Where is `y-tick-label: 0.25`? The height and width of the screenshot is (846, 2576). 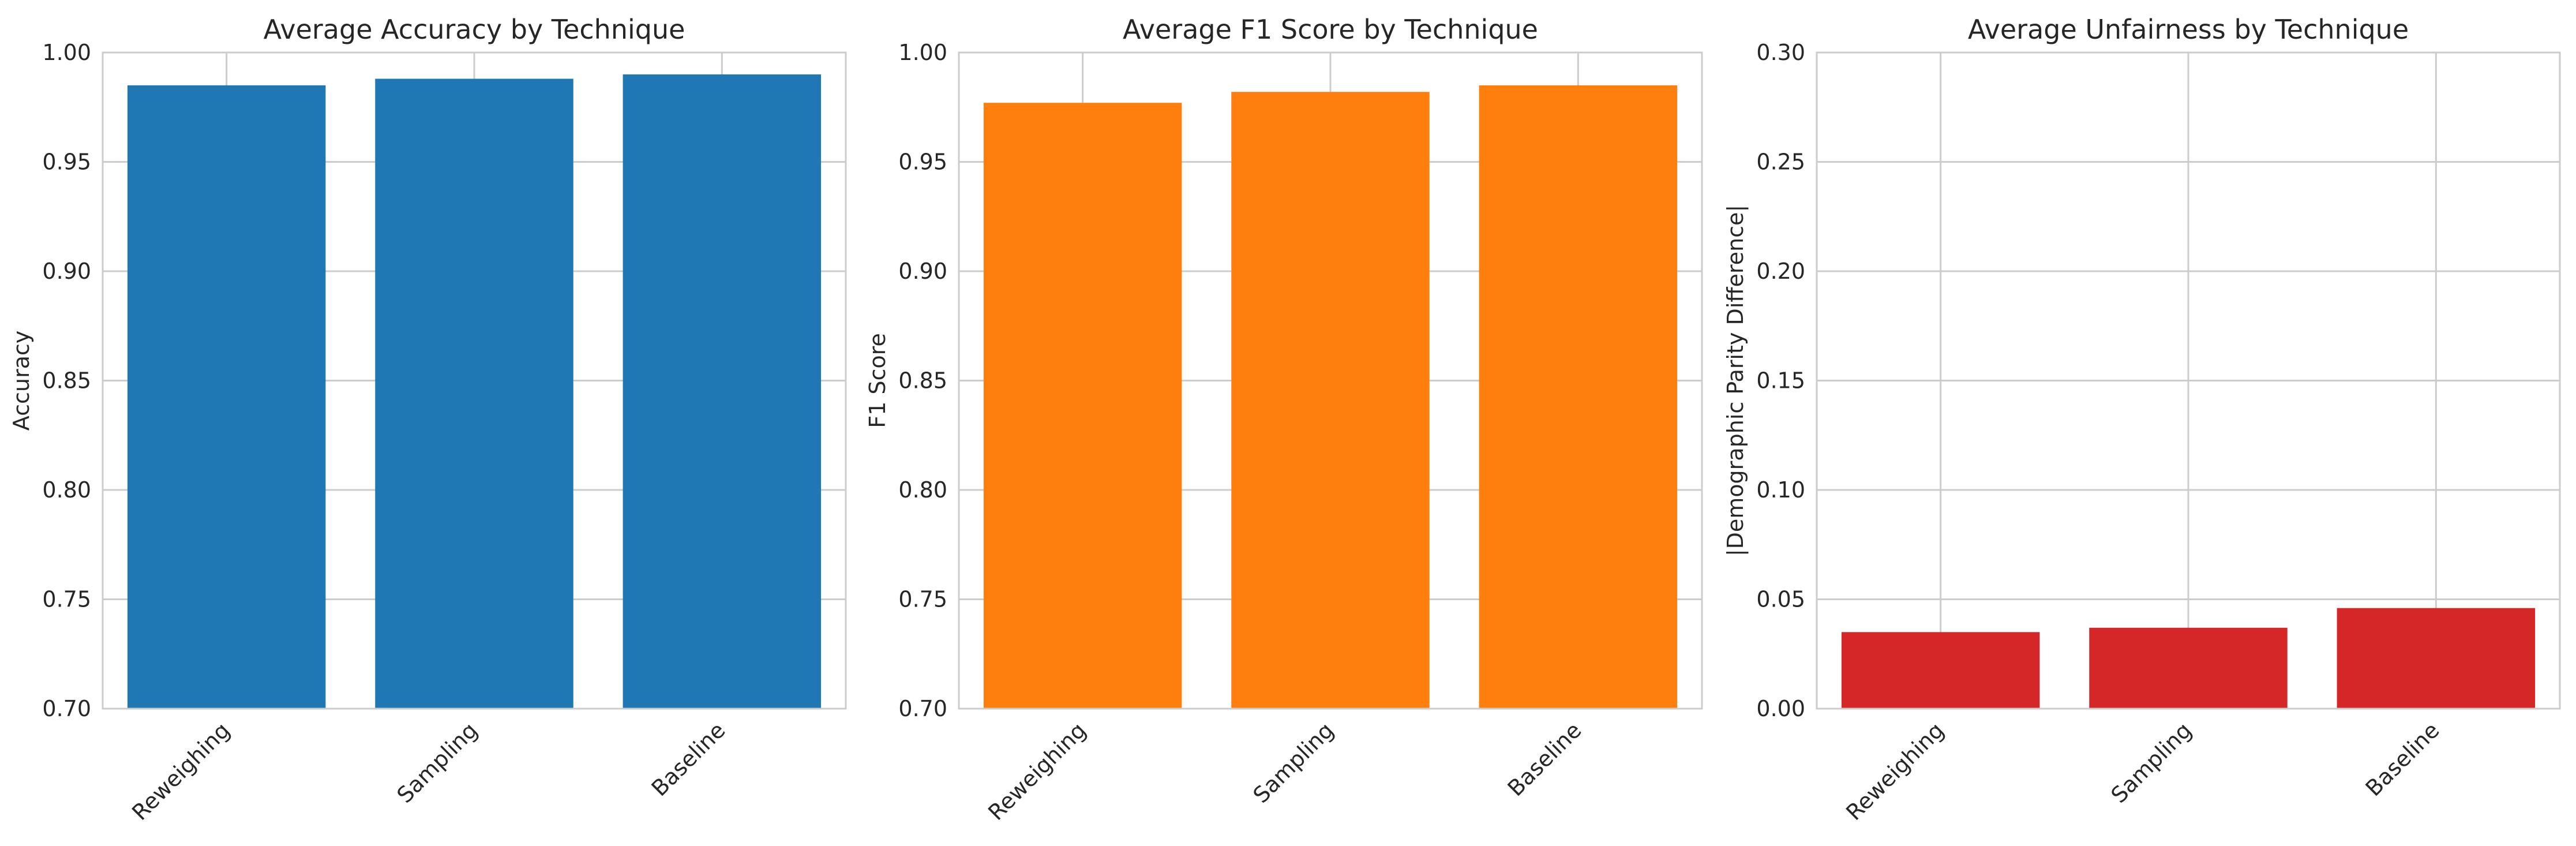 y-tick-label: 0.25 is located at coordinates (1780, 162).